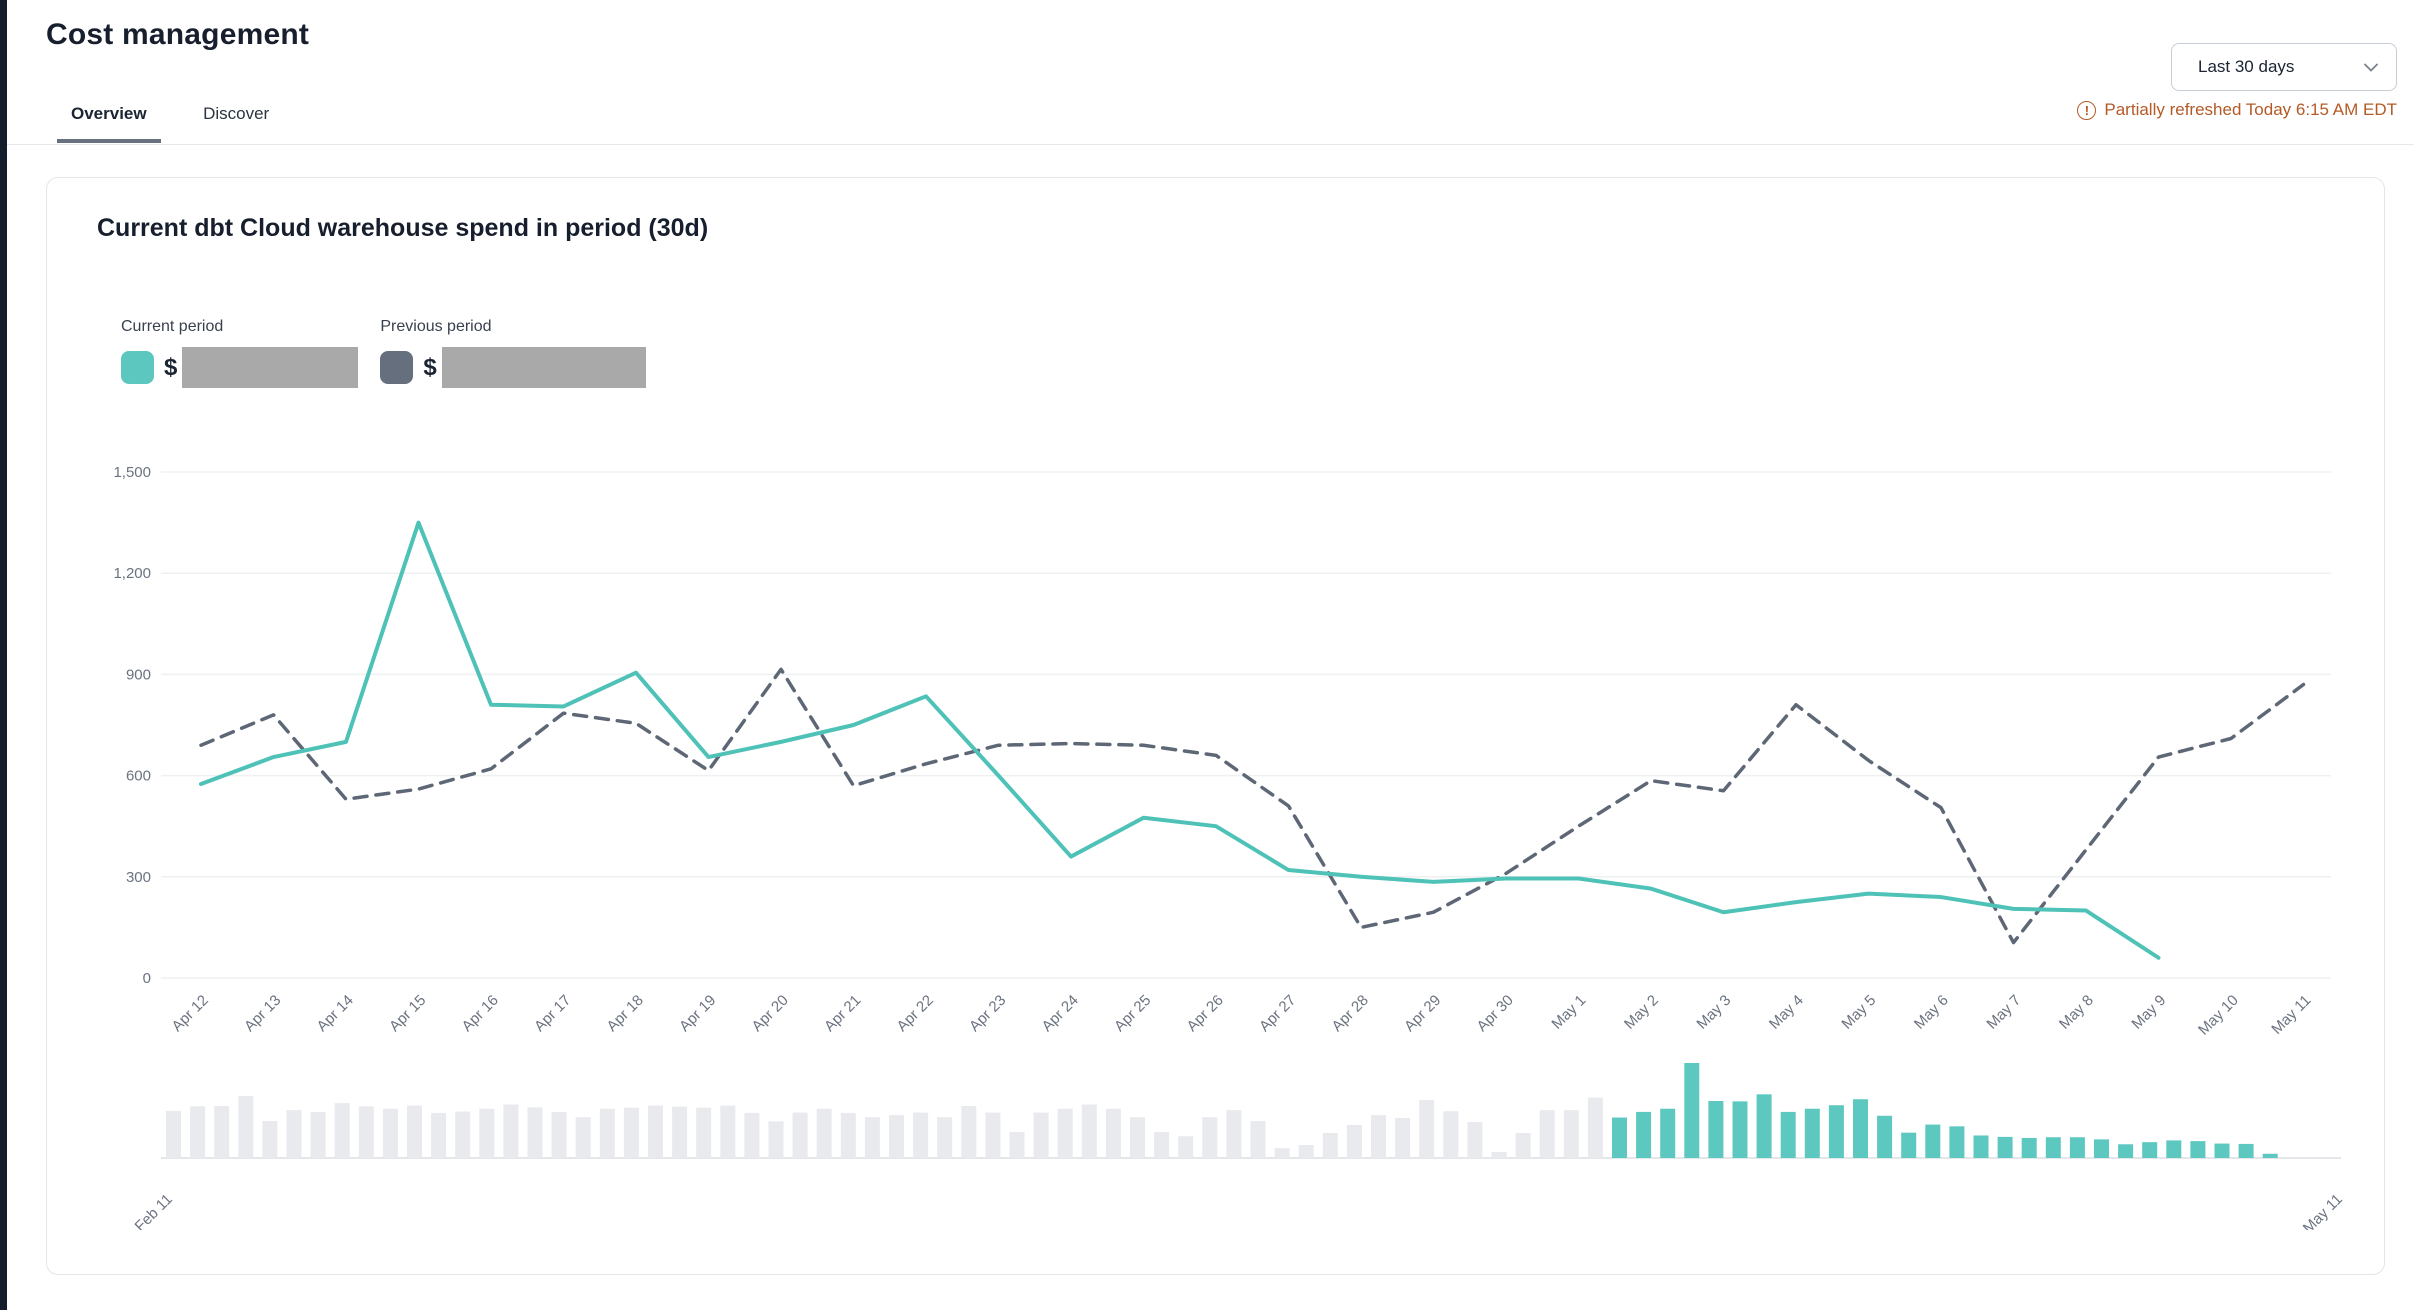 This screenshot has width=2414, height=1310. I want to click on x-axis-tick-label: May 8, so click(2076, 1012).